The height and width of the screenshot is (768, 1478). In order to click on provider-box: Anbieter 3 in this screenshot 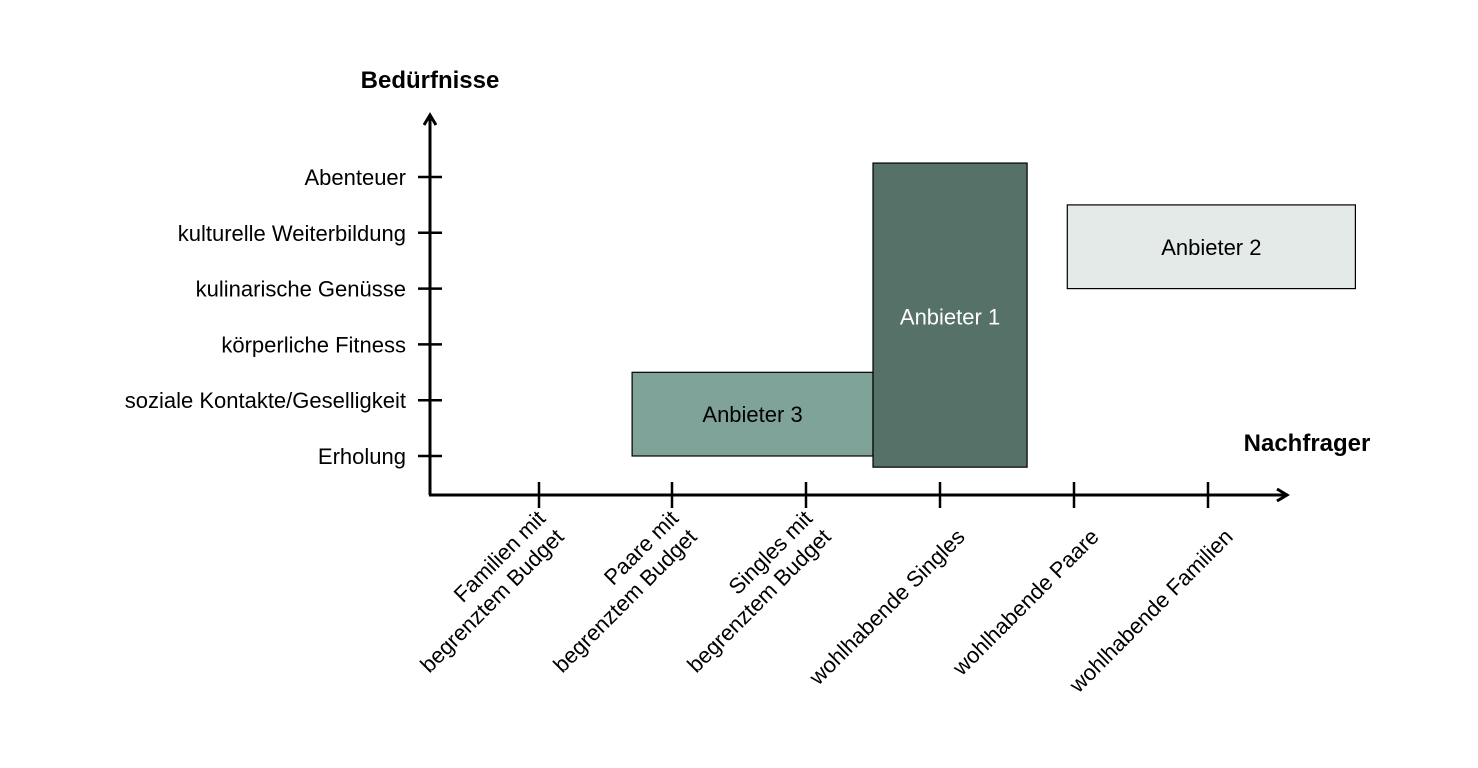, I will do `click(752, 414)`.